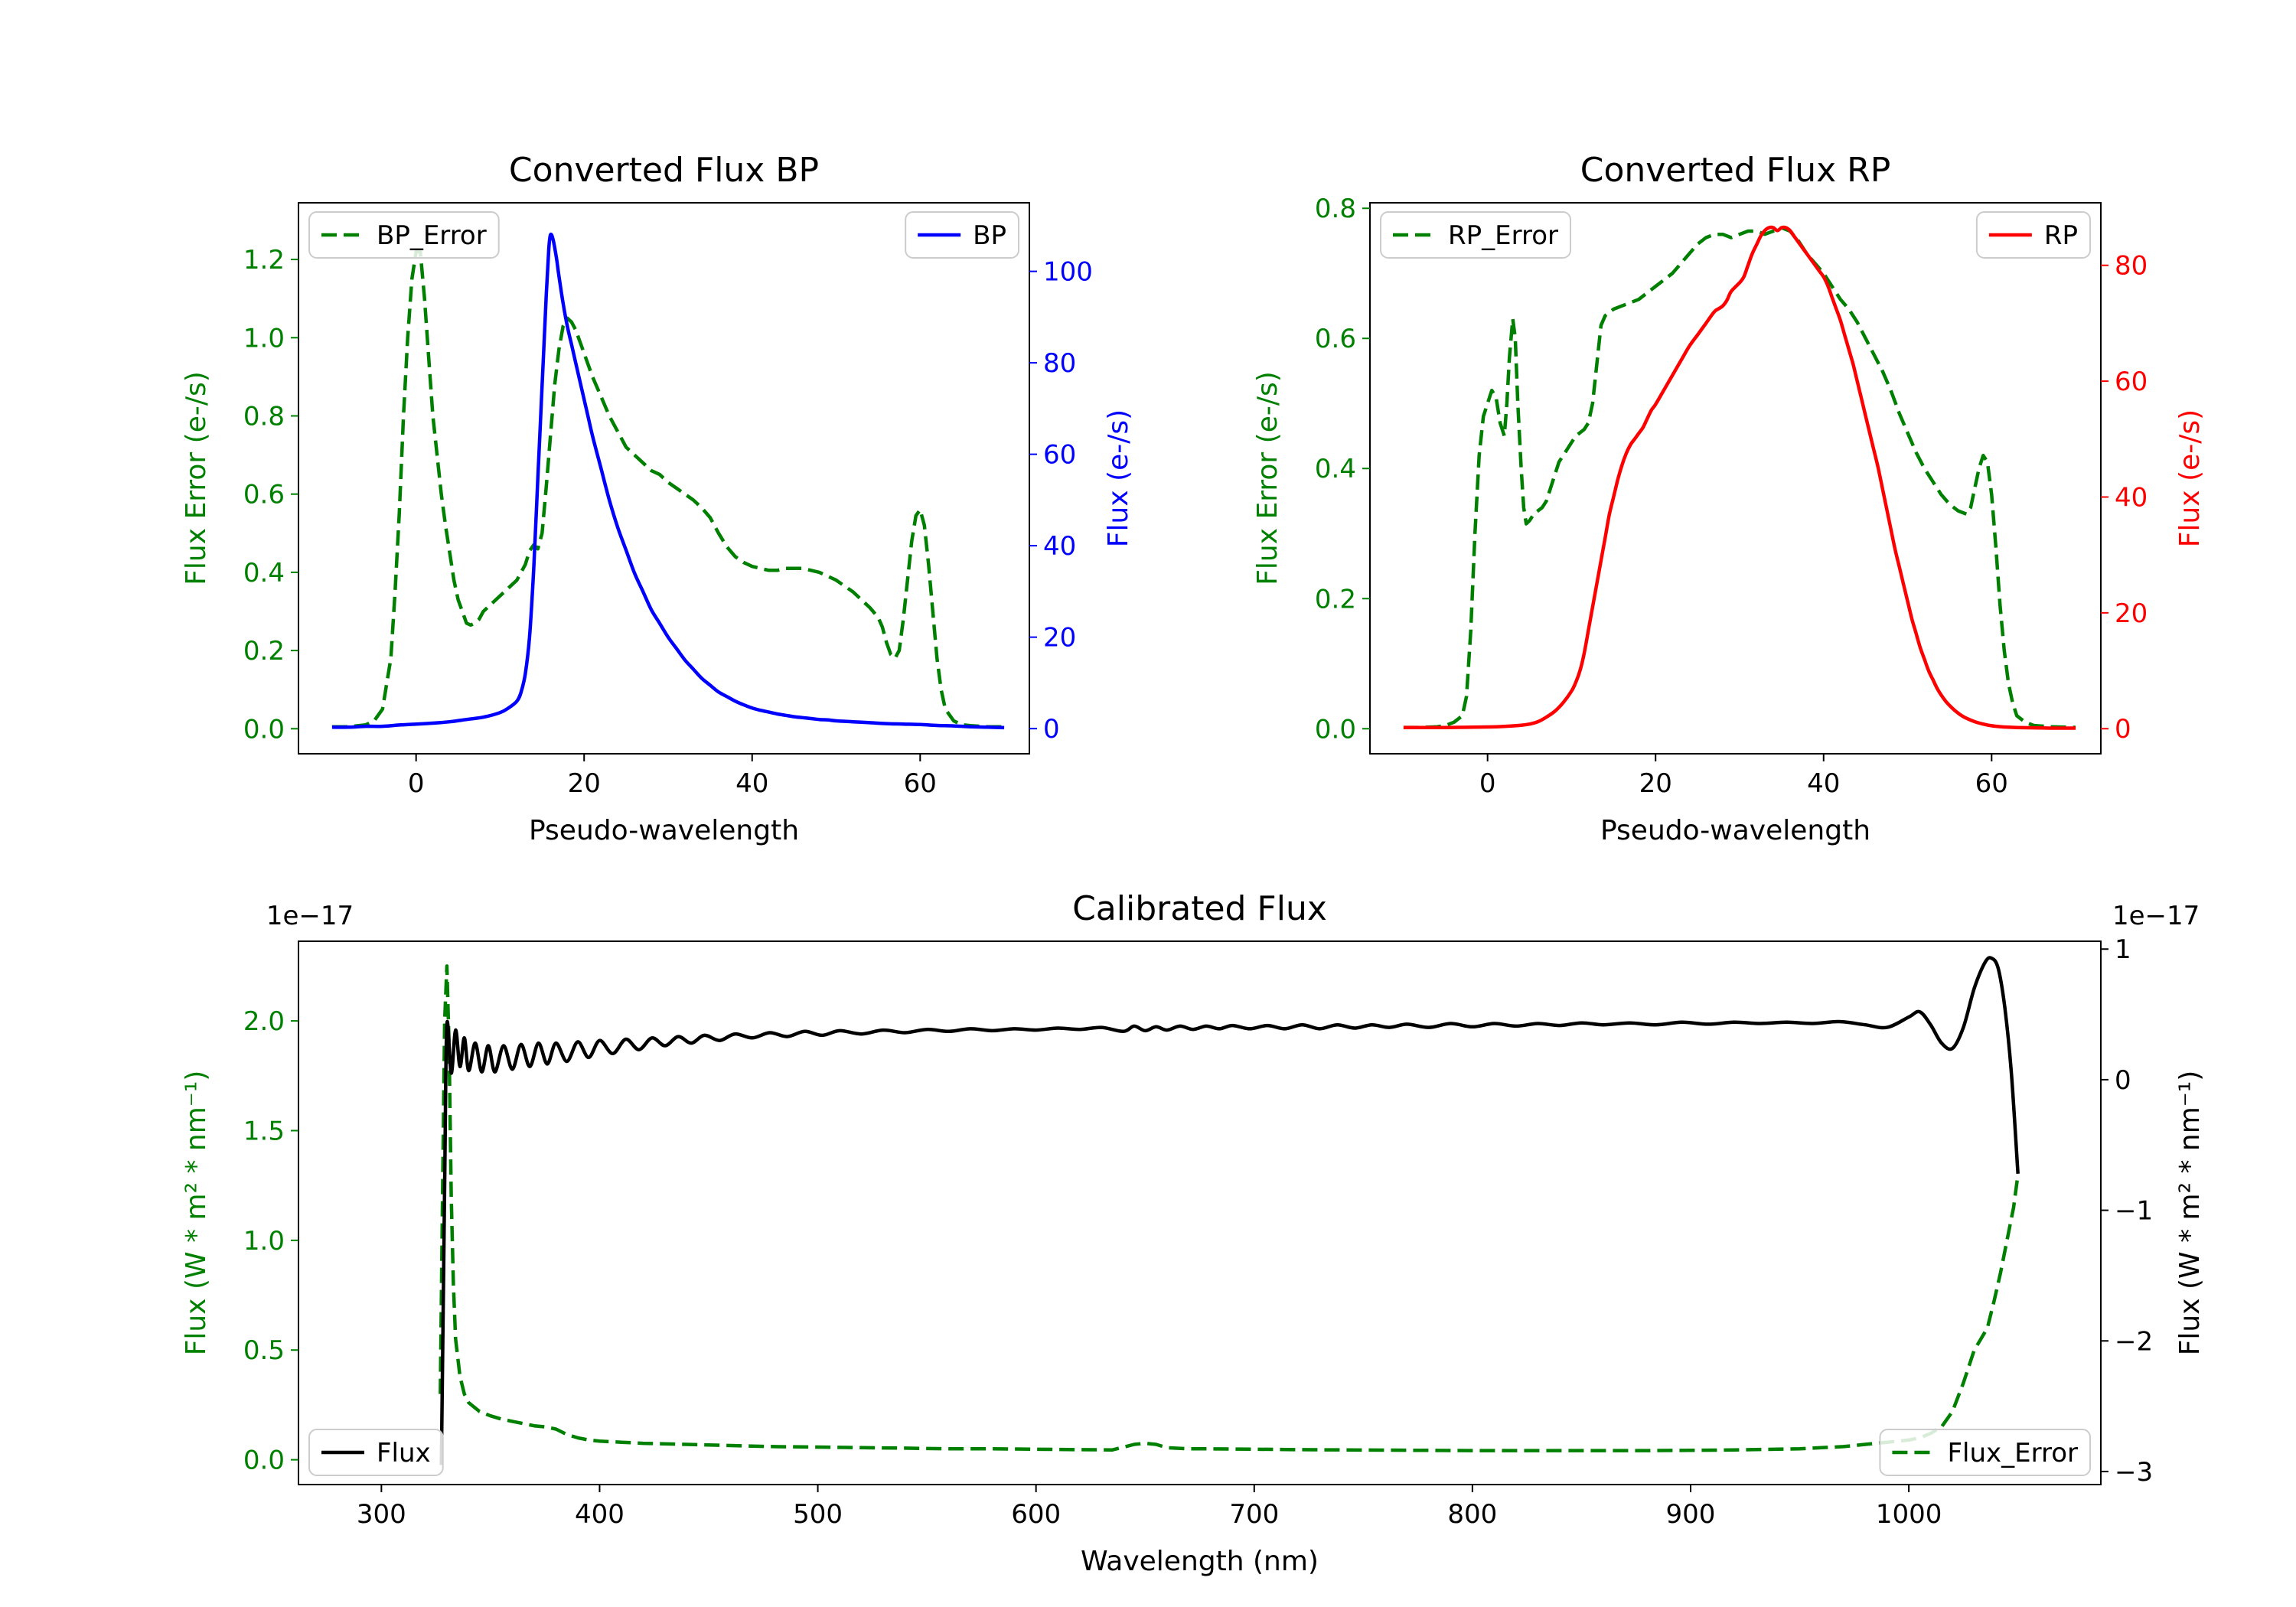  I want to click on left-axis: 0.0 0.2 0.4 0.6 0.8 1.0 1.2, so click(270, 495).